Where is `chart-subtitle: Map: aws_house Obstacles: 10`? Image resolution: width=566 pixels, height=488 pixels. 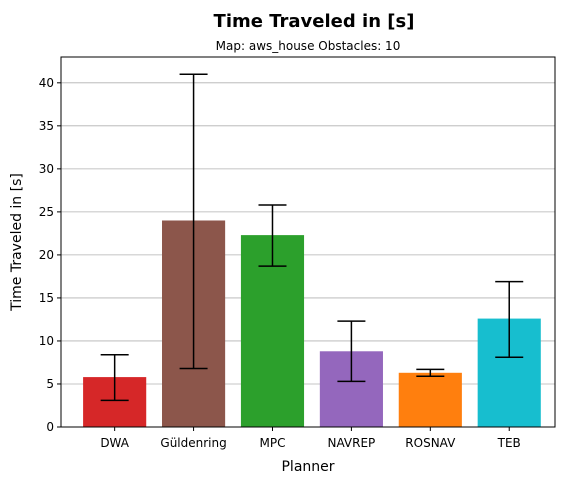
chart-subtitle: Map: aws_house Obstacles: 10 is located at coordinates (308, 46).